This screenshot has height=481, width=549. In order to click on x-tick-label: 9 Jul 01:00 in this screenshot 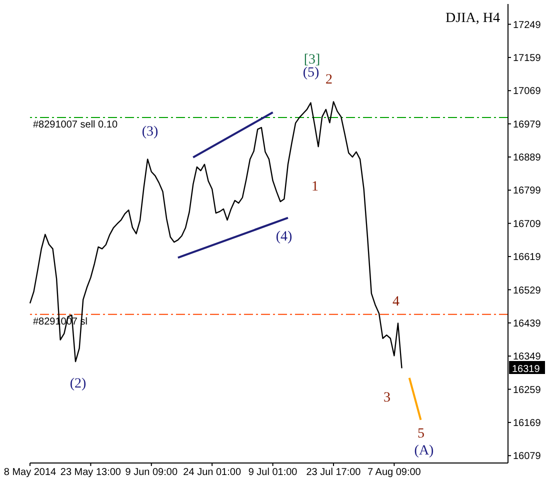, I will do `click(273, 472)`.